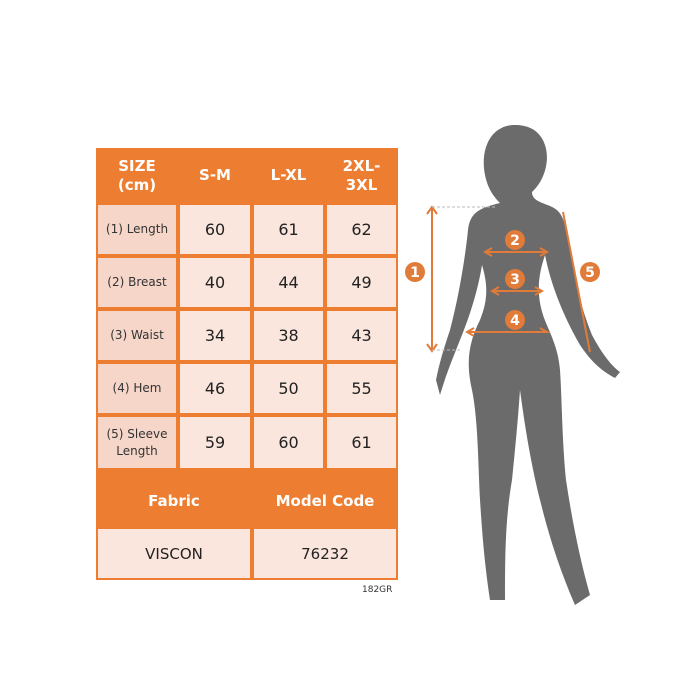 This screenshot has height=700, width=700. Describe the element at coordinates (325, 553) in the screenshot. I see `model-code-value: 76232` at that location.